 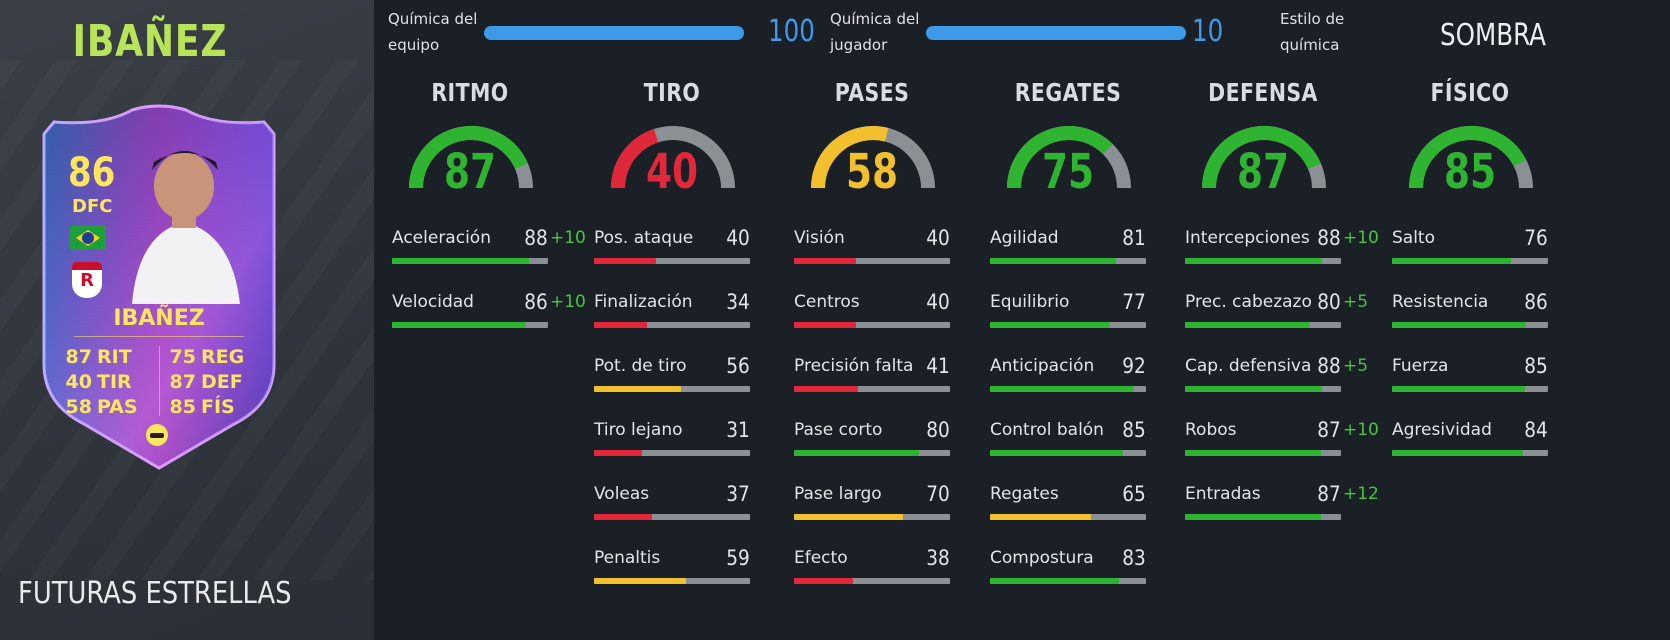 I want to click on attribute-name: Equilibrio, so click(x=1030, y=302).